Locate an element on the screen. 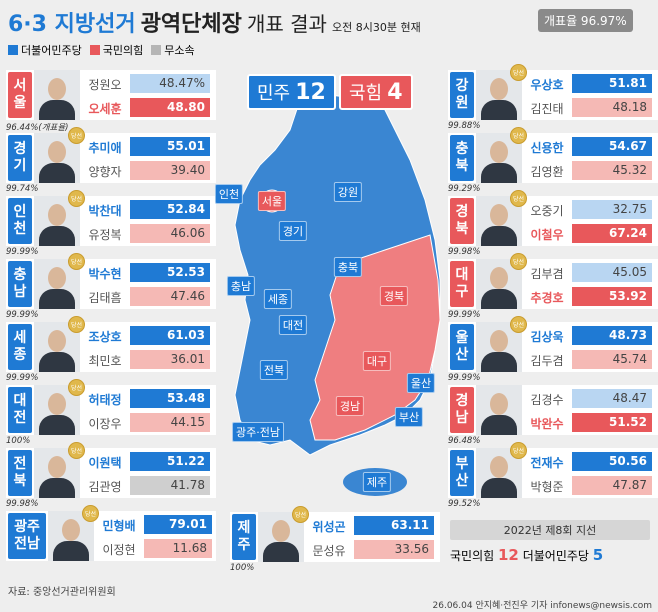  title: 6·3 지방선거 광역단체장 개표 결과 오전 8시30분 현재 is located at coordinates (214, 22).